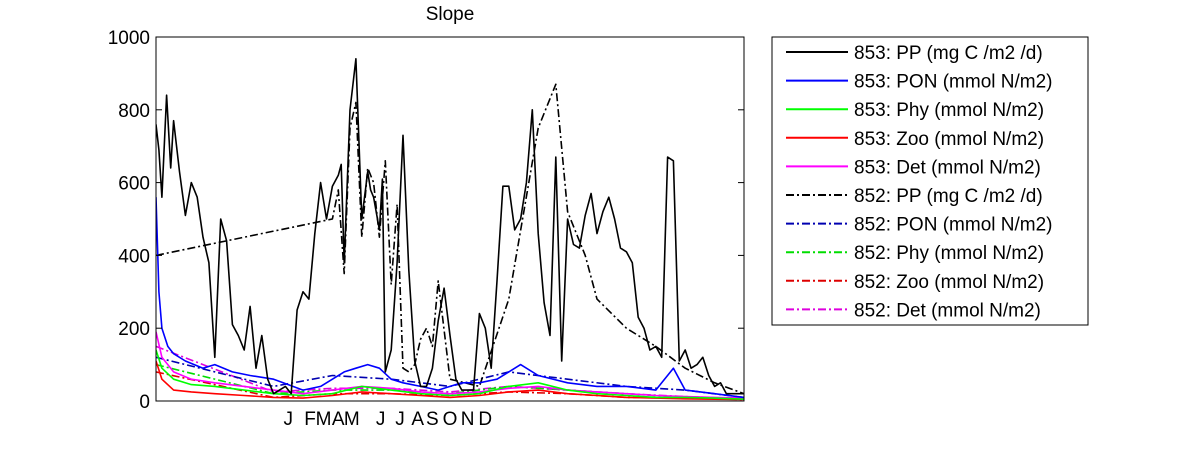 The height and width of the screenshot is (450, 1200). Describe the element at coordinates (948, 53) in the screenshot. I see `legend-label-0: 853: PP (mg C /m2 /d)` at that location.